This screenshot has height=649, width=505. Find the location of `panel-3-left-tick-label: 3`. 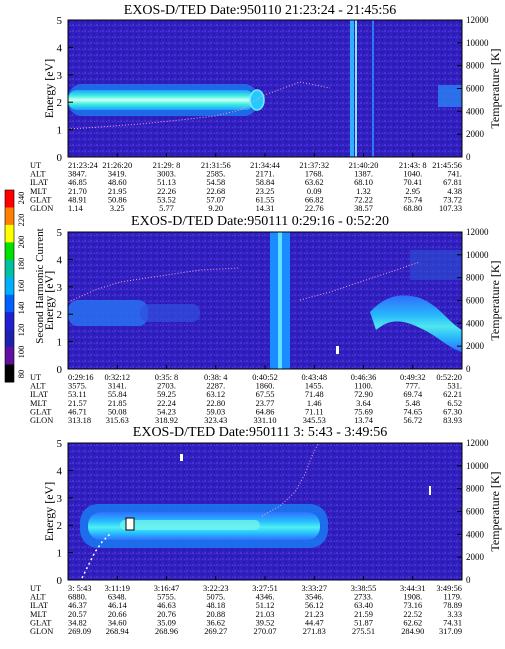

panel-3-left-tick-label: 3 is located at coordinates (60, 499).